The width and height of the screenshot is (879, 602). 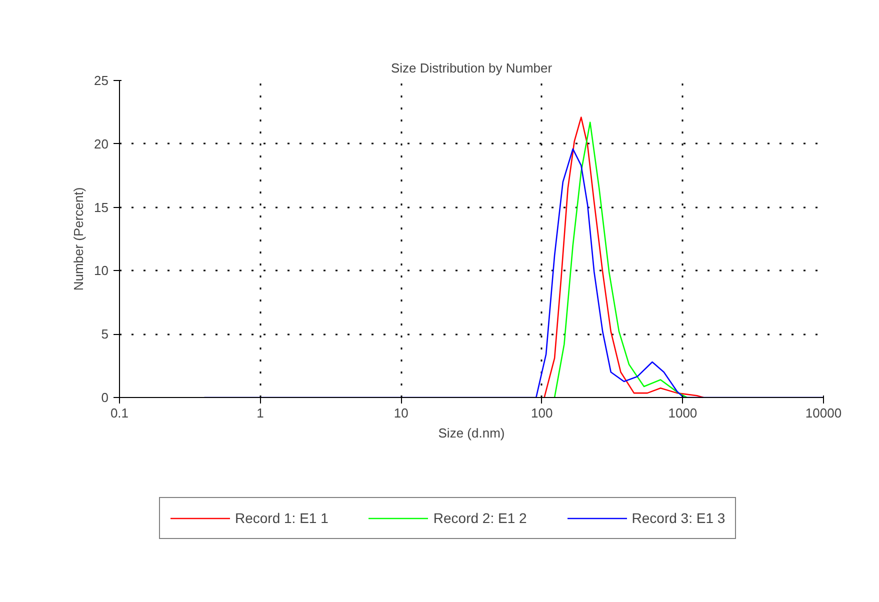 I want to click on chart-title: Size Distribution by Number, so click(x=471, y=68).